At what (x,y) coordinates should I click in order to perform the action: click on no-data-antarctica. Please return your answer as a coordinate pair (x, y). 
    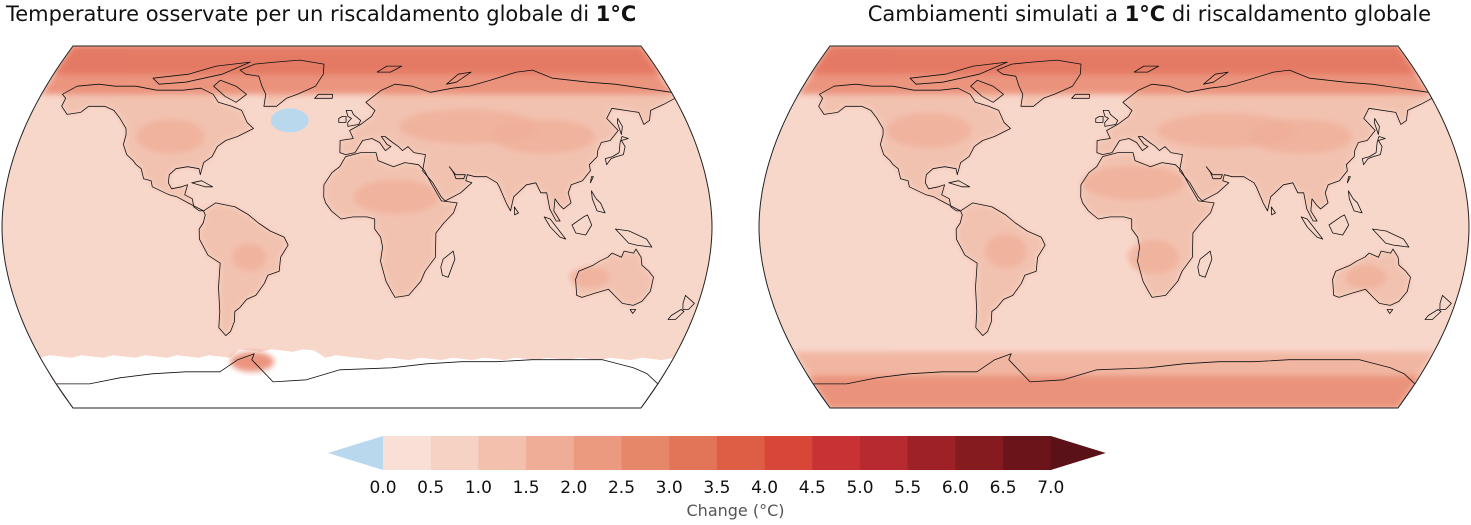
    Looking at the image, I should click on (357, 378).